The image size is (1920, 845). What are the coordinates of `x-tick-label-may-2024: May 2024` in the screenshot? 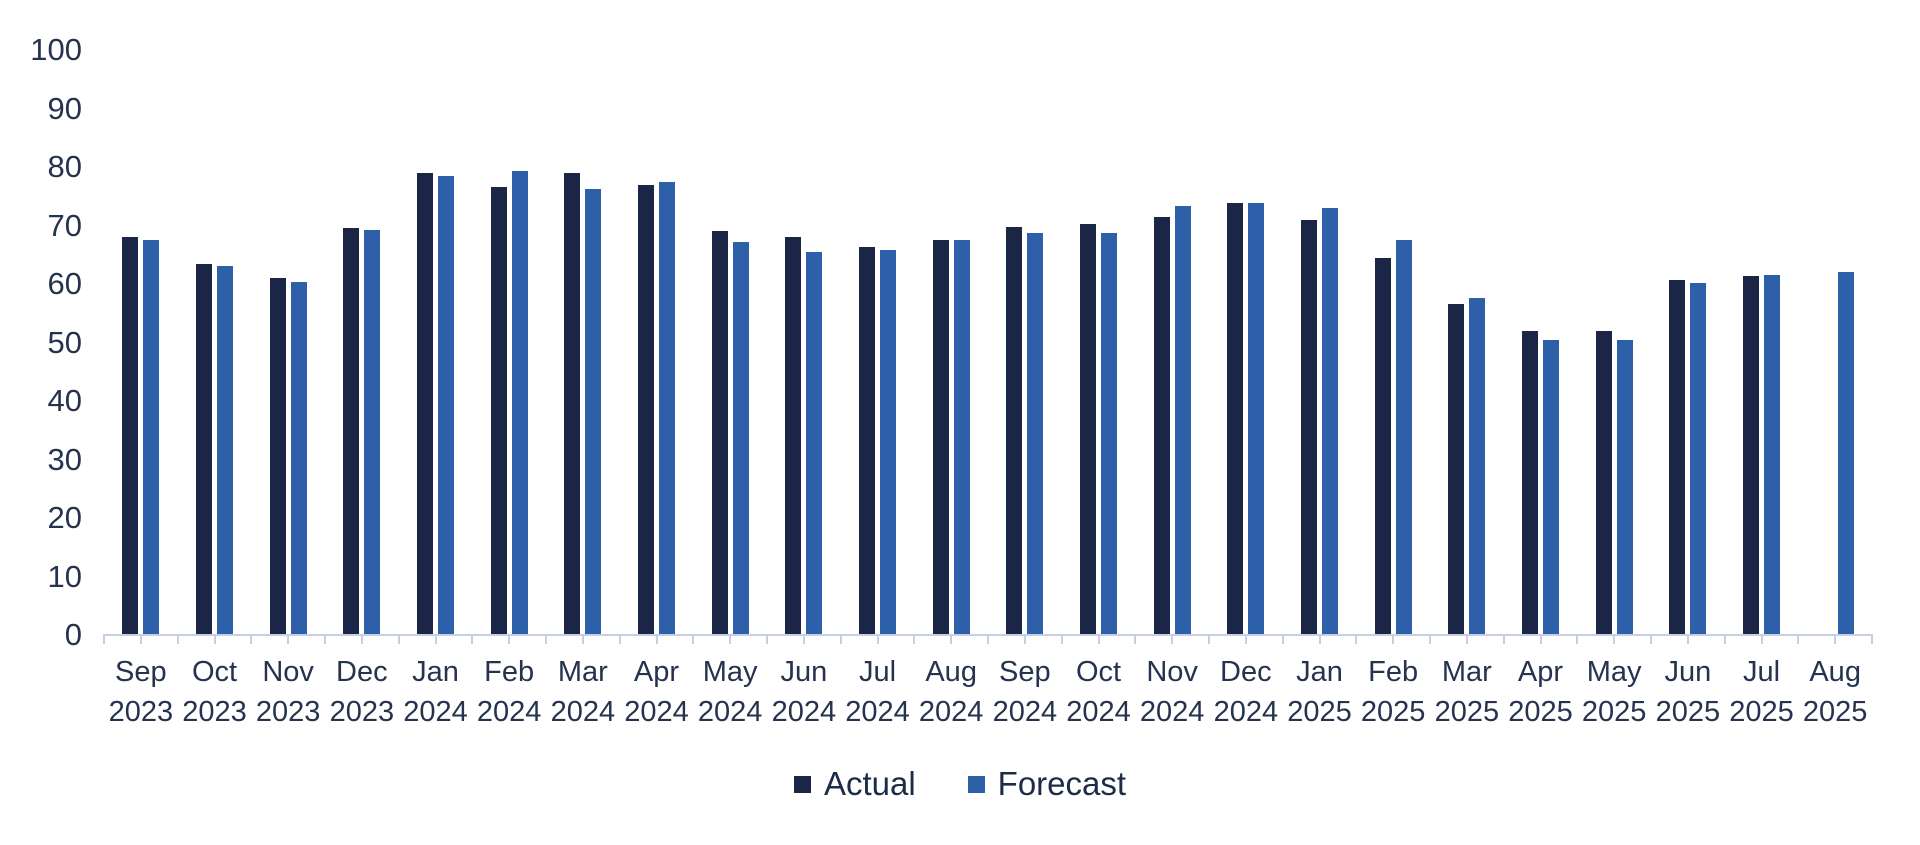 It's located at (730, 692).